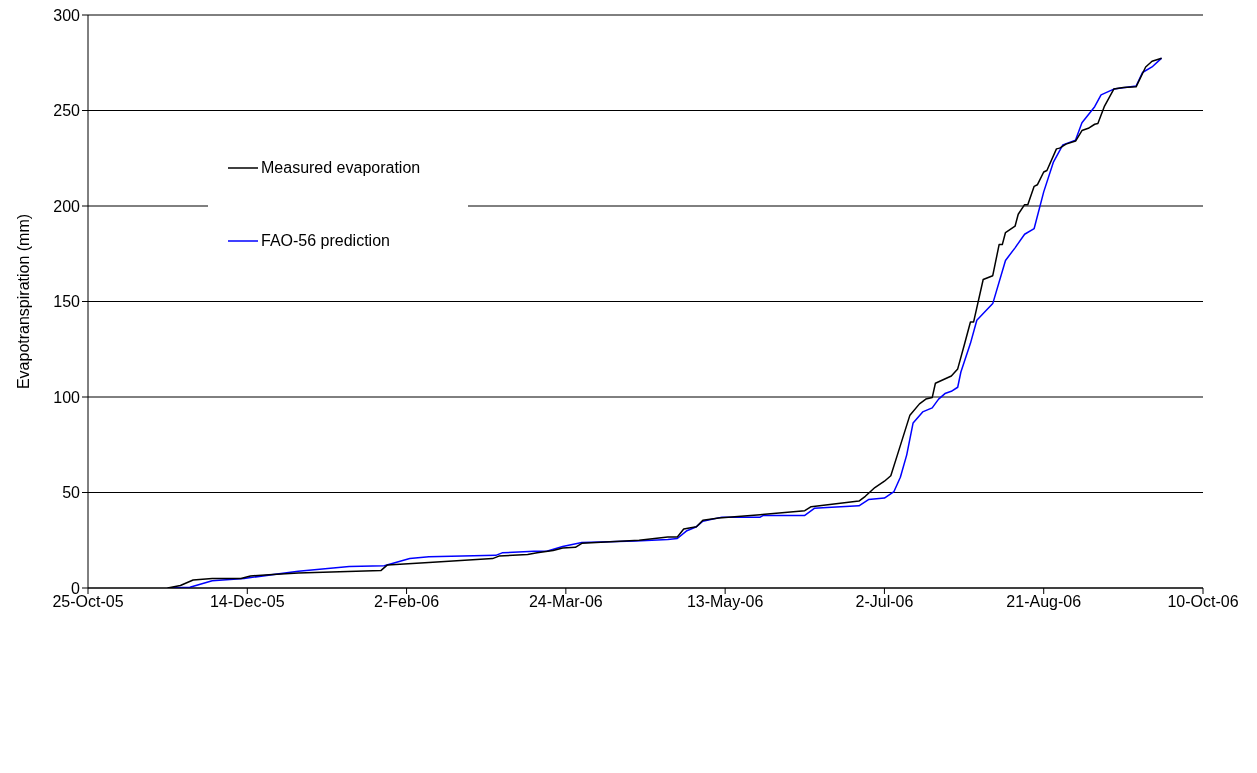 The height and width of the screenshot is (773, 1257). What do you see at coordinates (67, 111) in the screenshot?
I see `y-tick-label: 250` at bounding box center [67, 111].